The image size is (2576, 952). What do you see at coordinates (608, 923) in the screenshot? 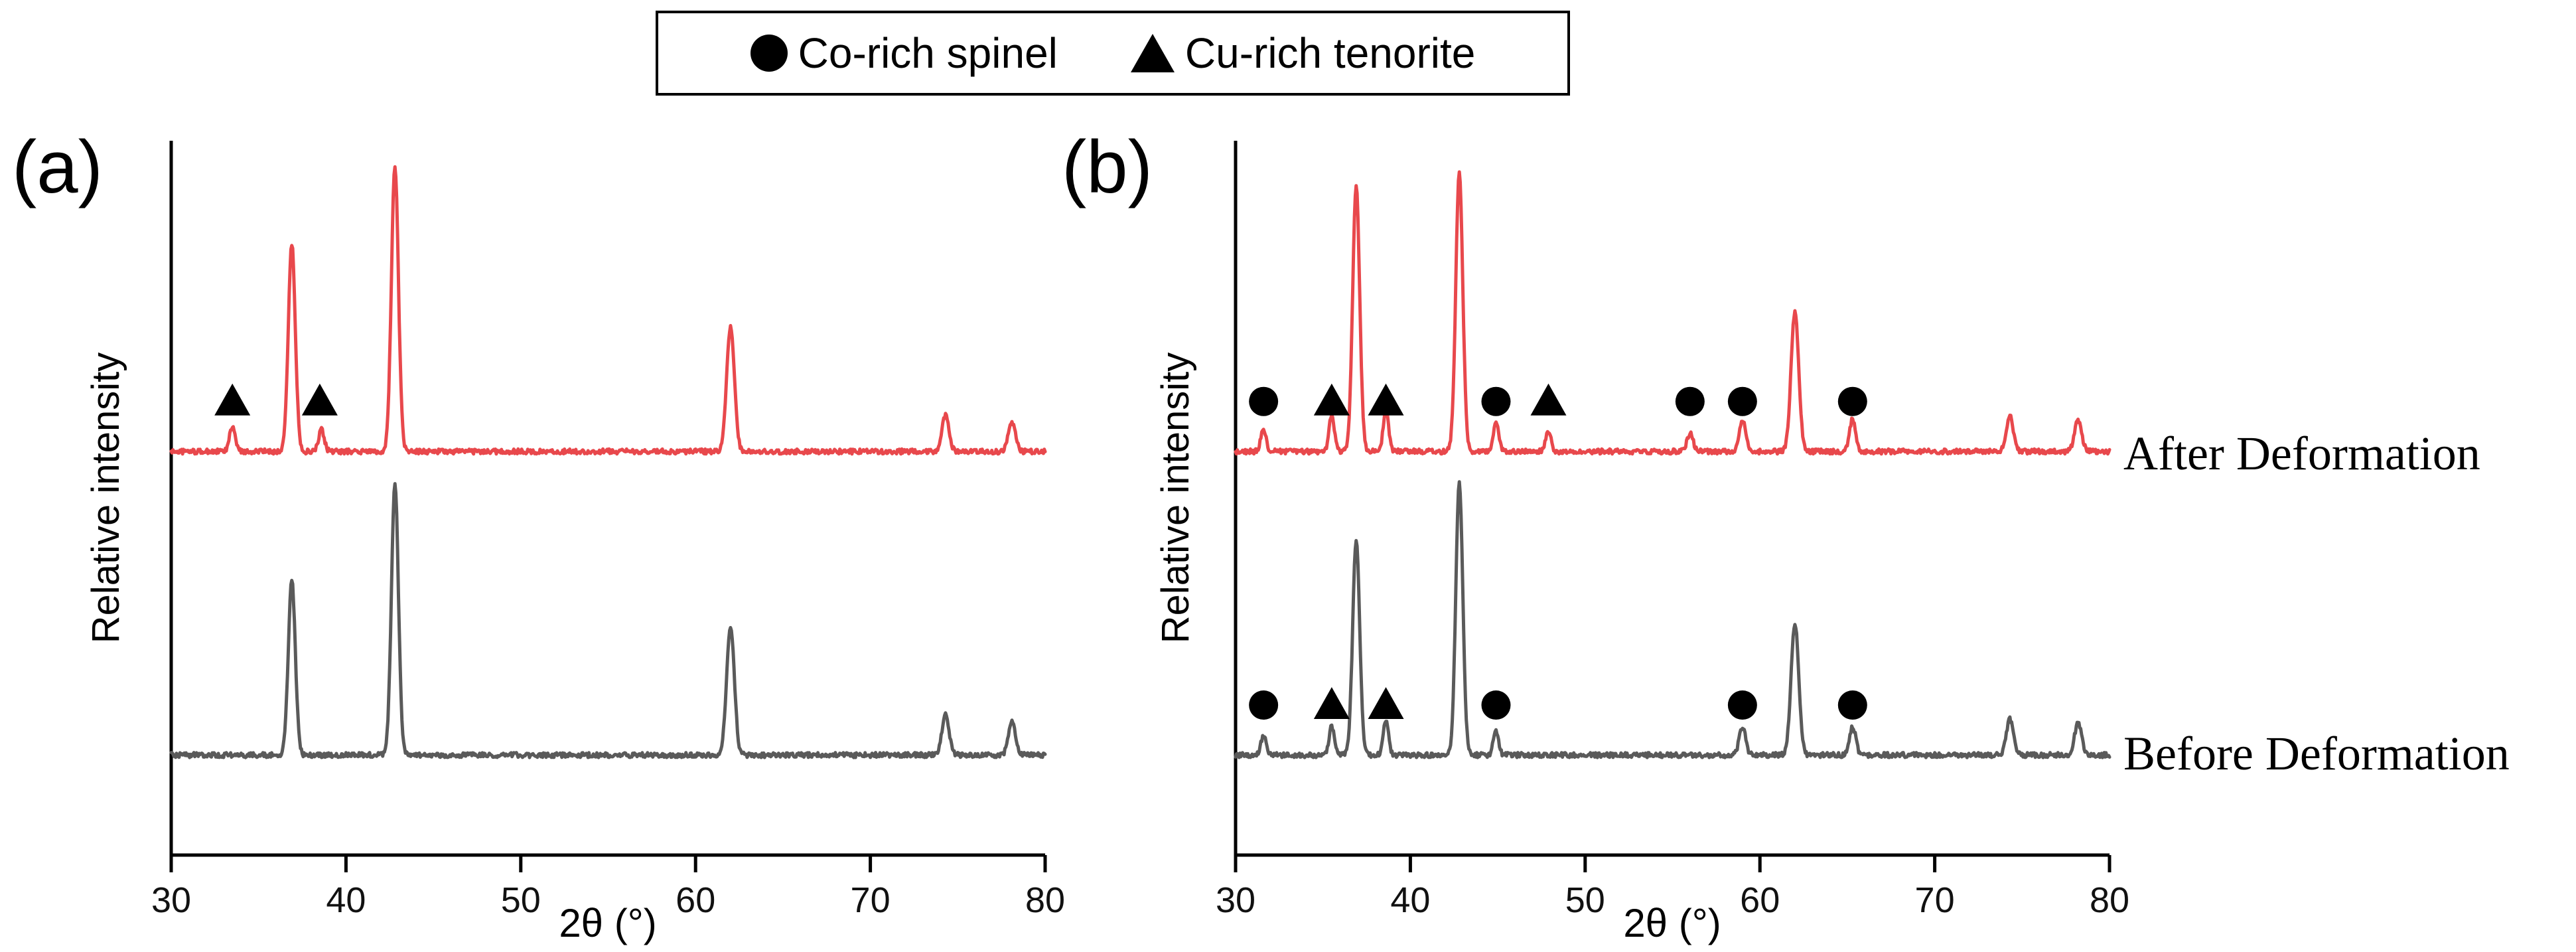
I see `panel-a-xlabel: 2θ (°)` at bounding box center [608, 923].